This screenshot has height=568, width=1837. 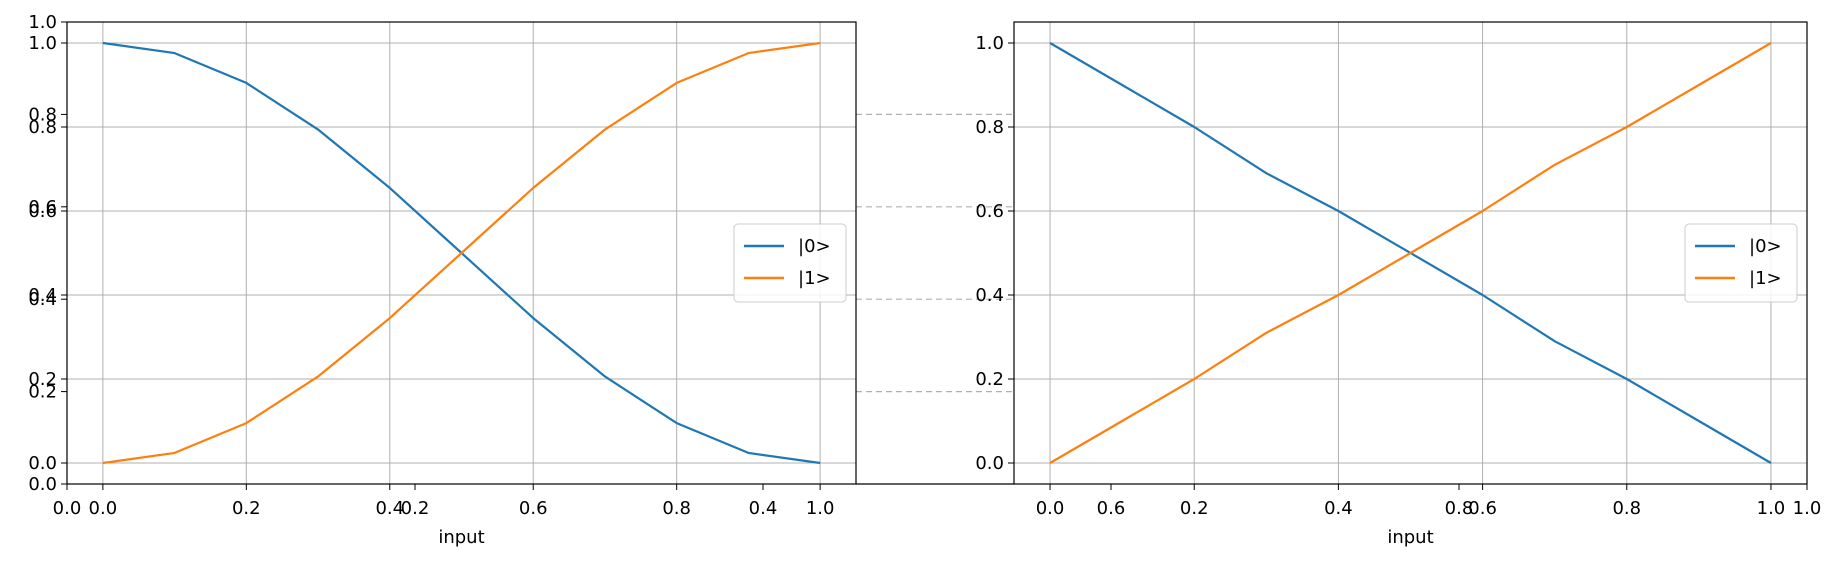 I want to click on left-x-tick-label: 0.0, so click(x=103, y=508).